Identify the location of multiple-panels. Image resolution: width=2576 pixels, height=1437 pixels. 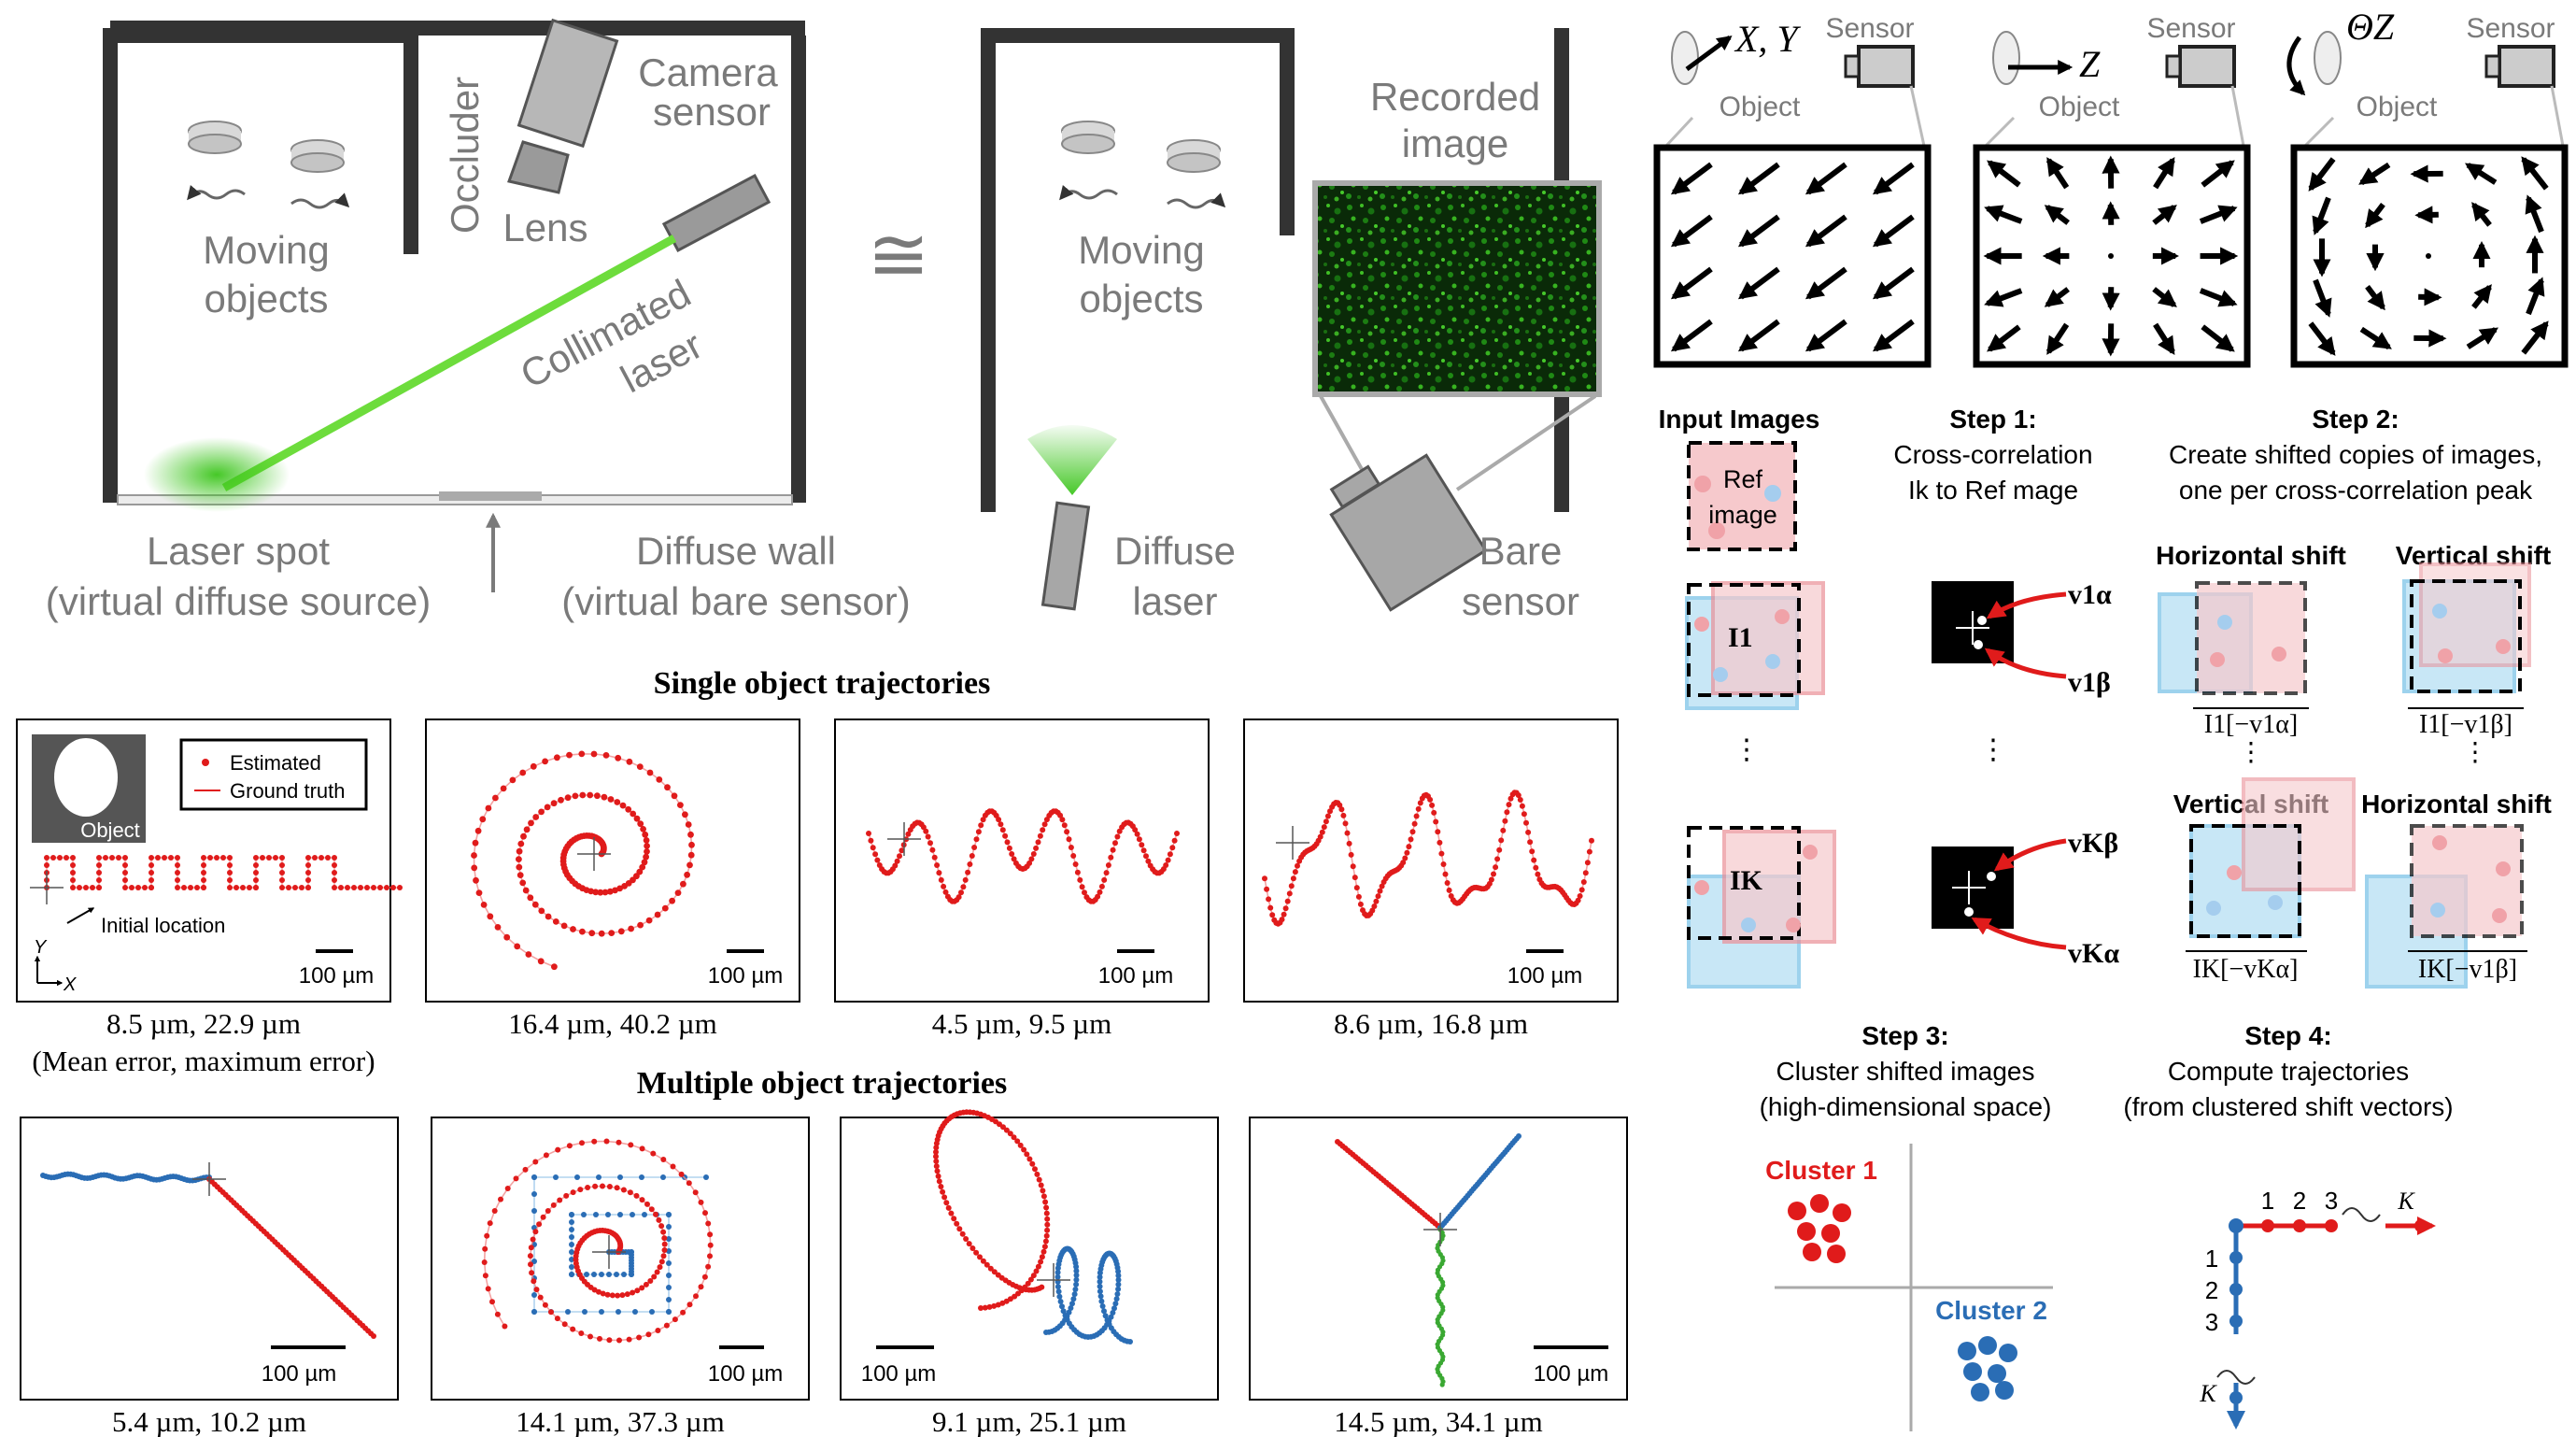
(824, 1255).